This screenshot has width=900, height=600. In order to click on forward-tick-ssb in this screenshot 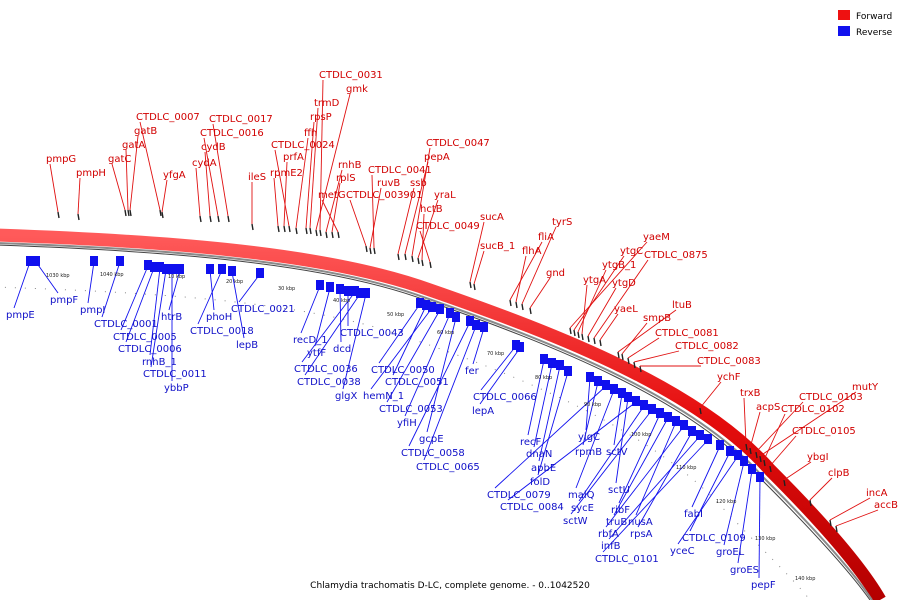, I will do `click(398, 257)`.